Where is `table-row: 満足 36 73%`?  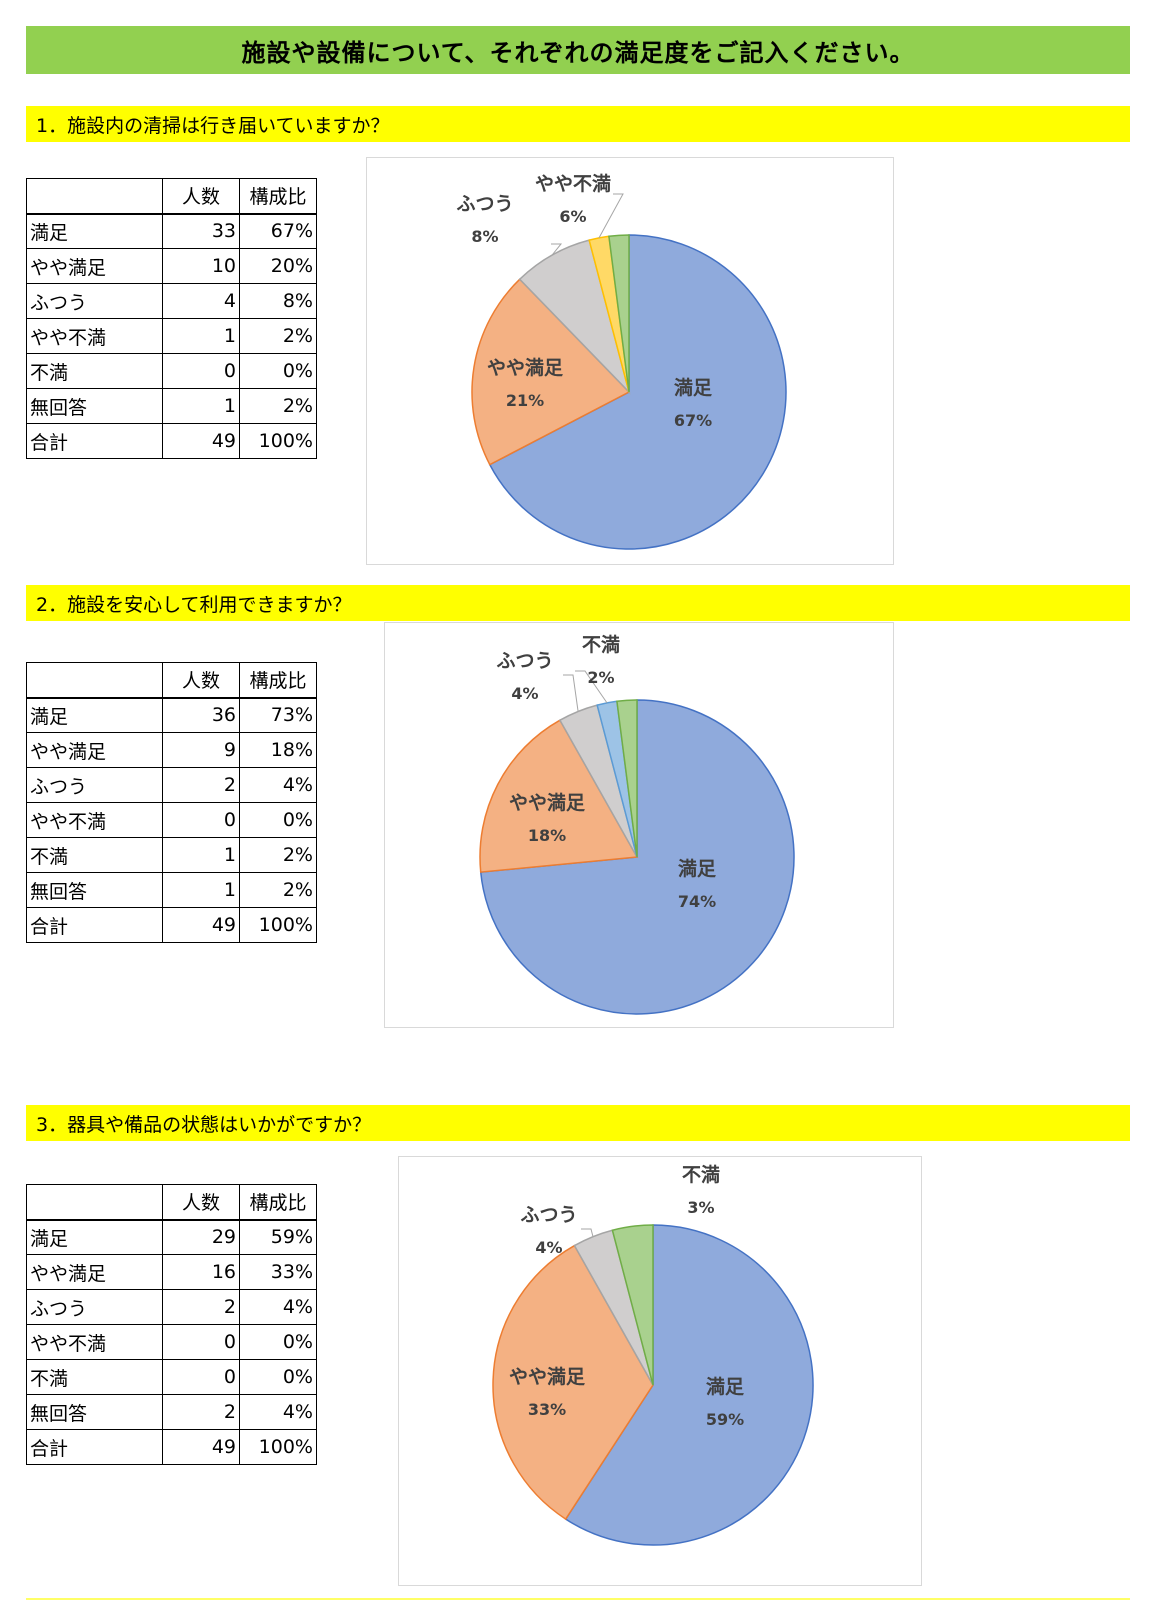
table-row: 満足 36 73% is located at coordinates (171, 715).